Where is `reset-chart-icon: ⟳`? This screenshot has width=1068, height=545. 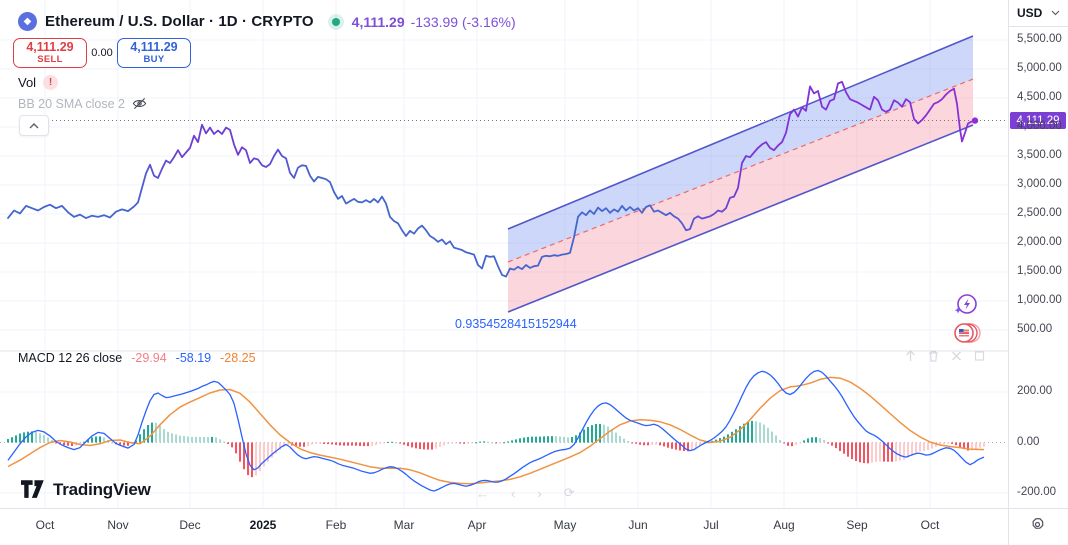
reset-chart-icon: ⟳ is located at coordinates (569, 492).